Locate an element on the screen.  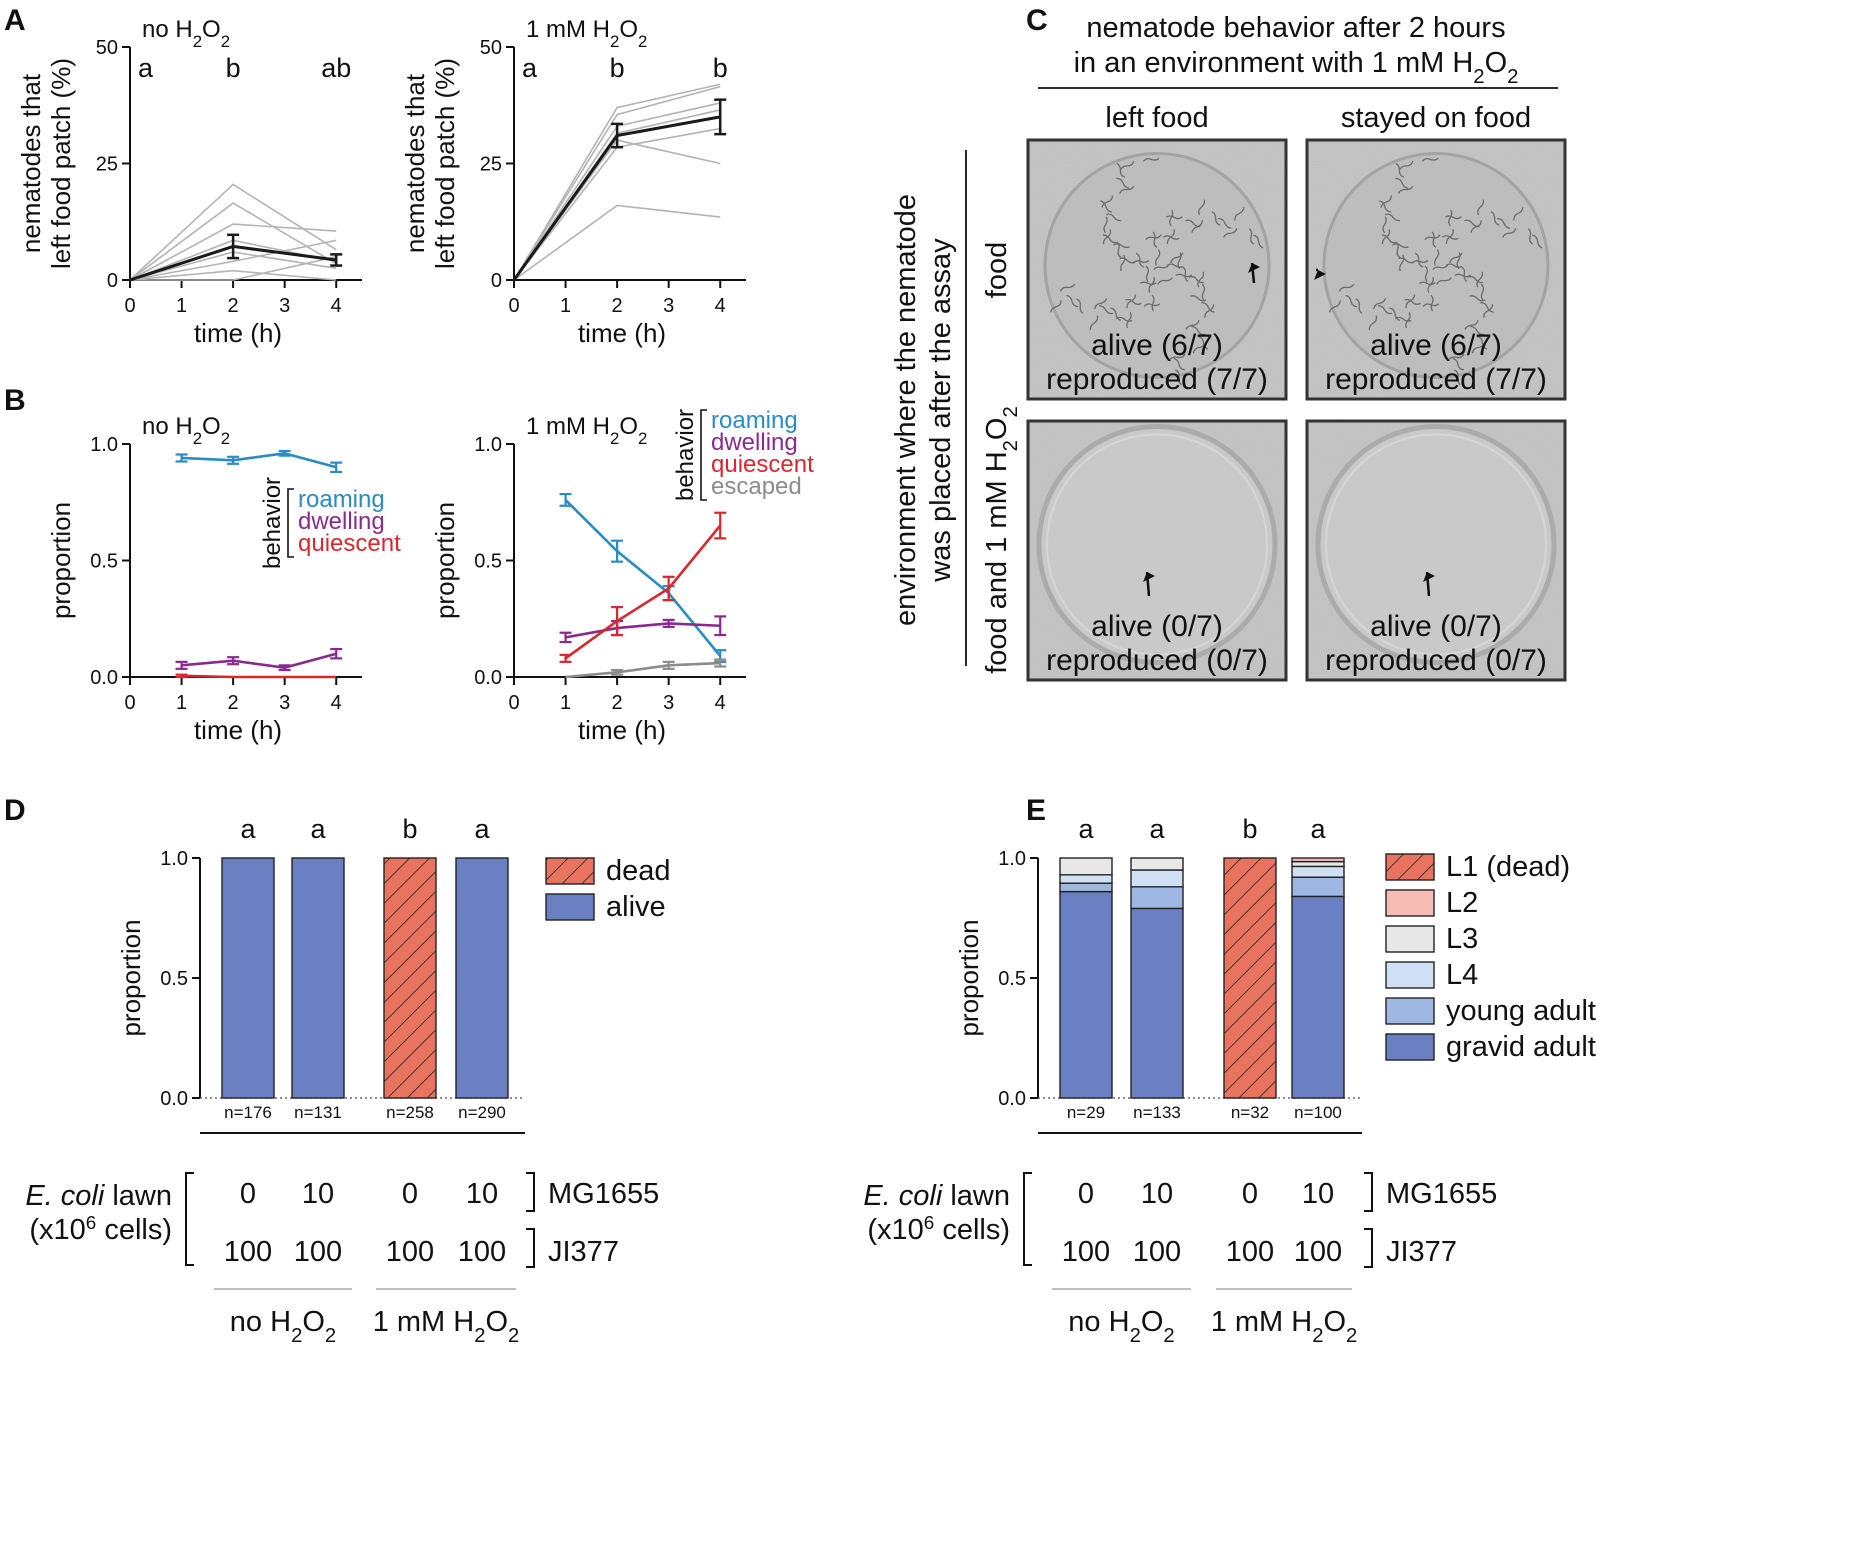
column-label-stayed-on-food: stayed on food is located at coordinates (1436, 118).